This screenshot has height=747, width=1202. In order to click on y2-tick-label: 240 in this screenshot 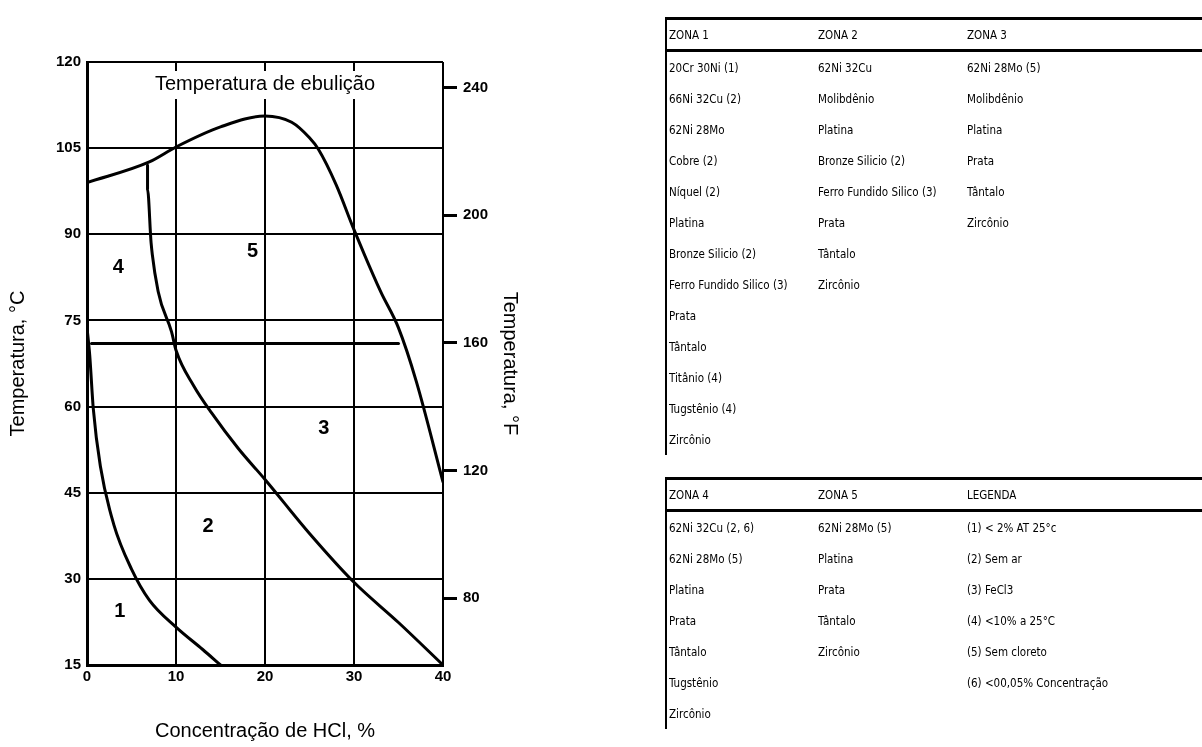, I will do `click(475, 86)`.